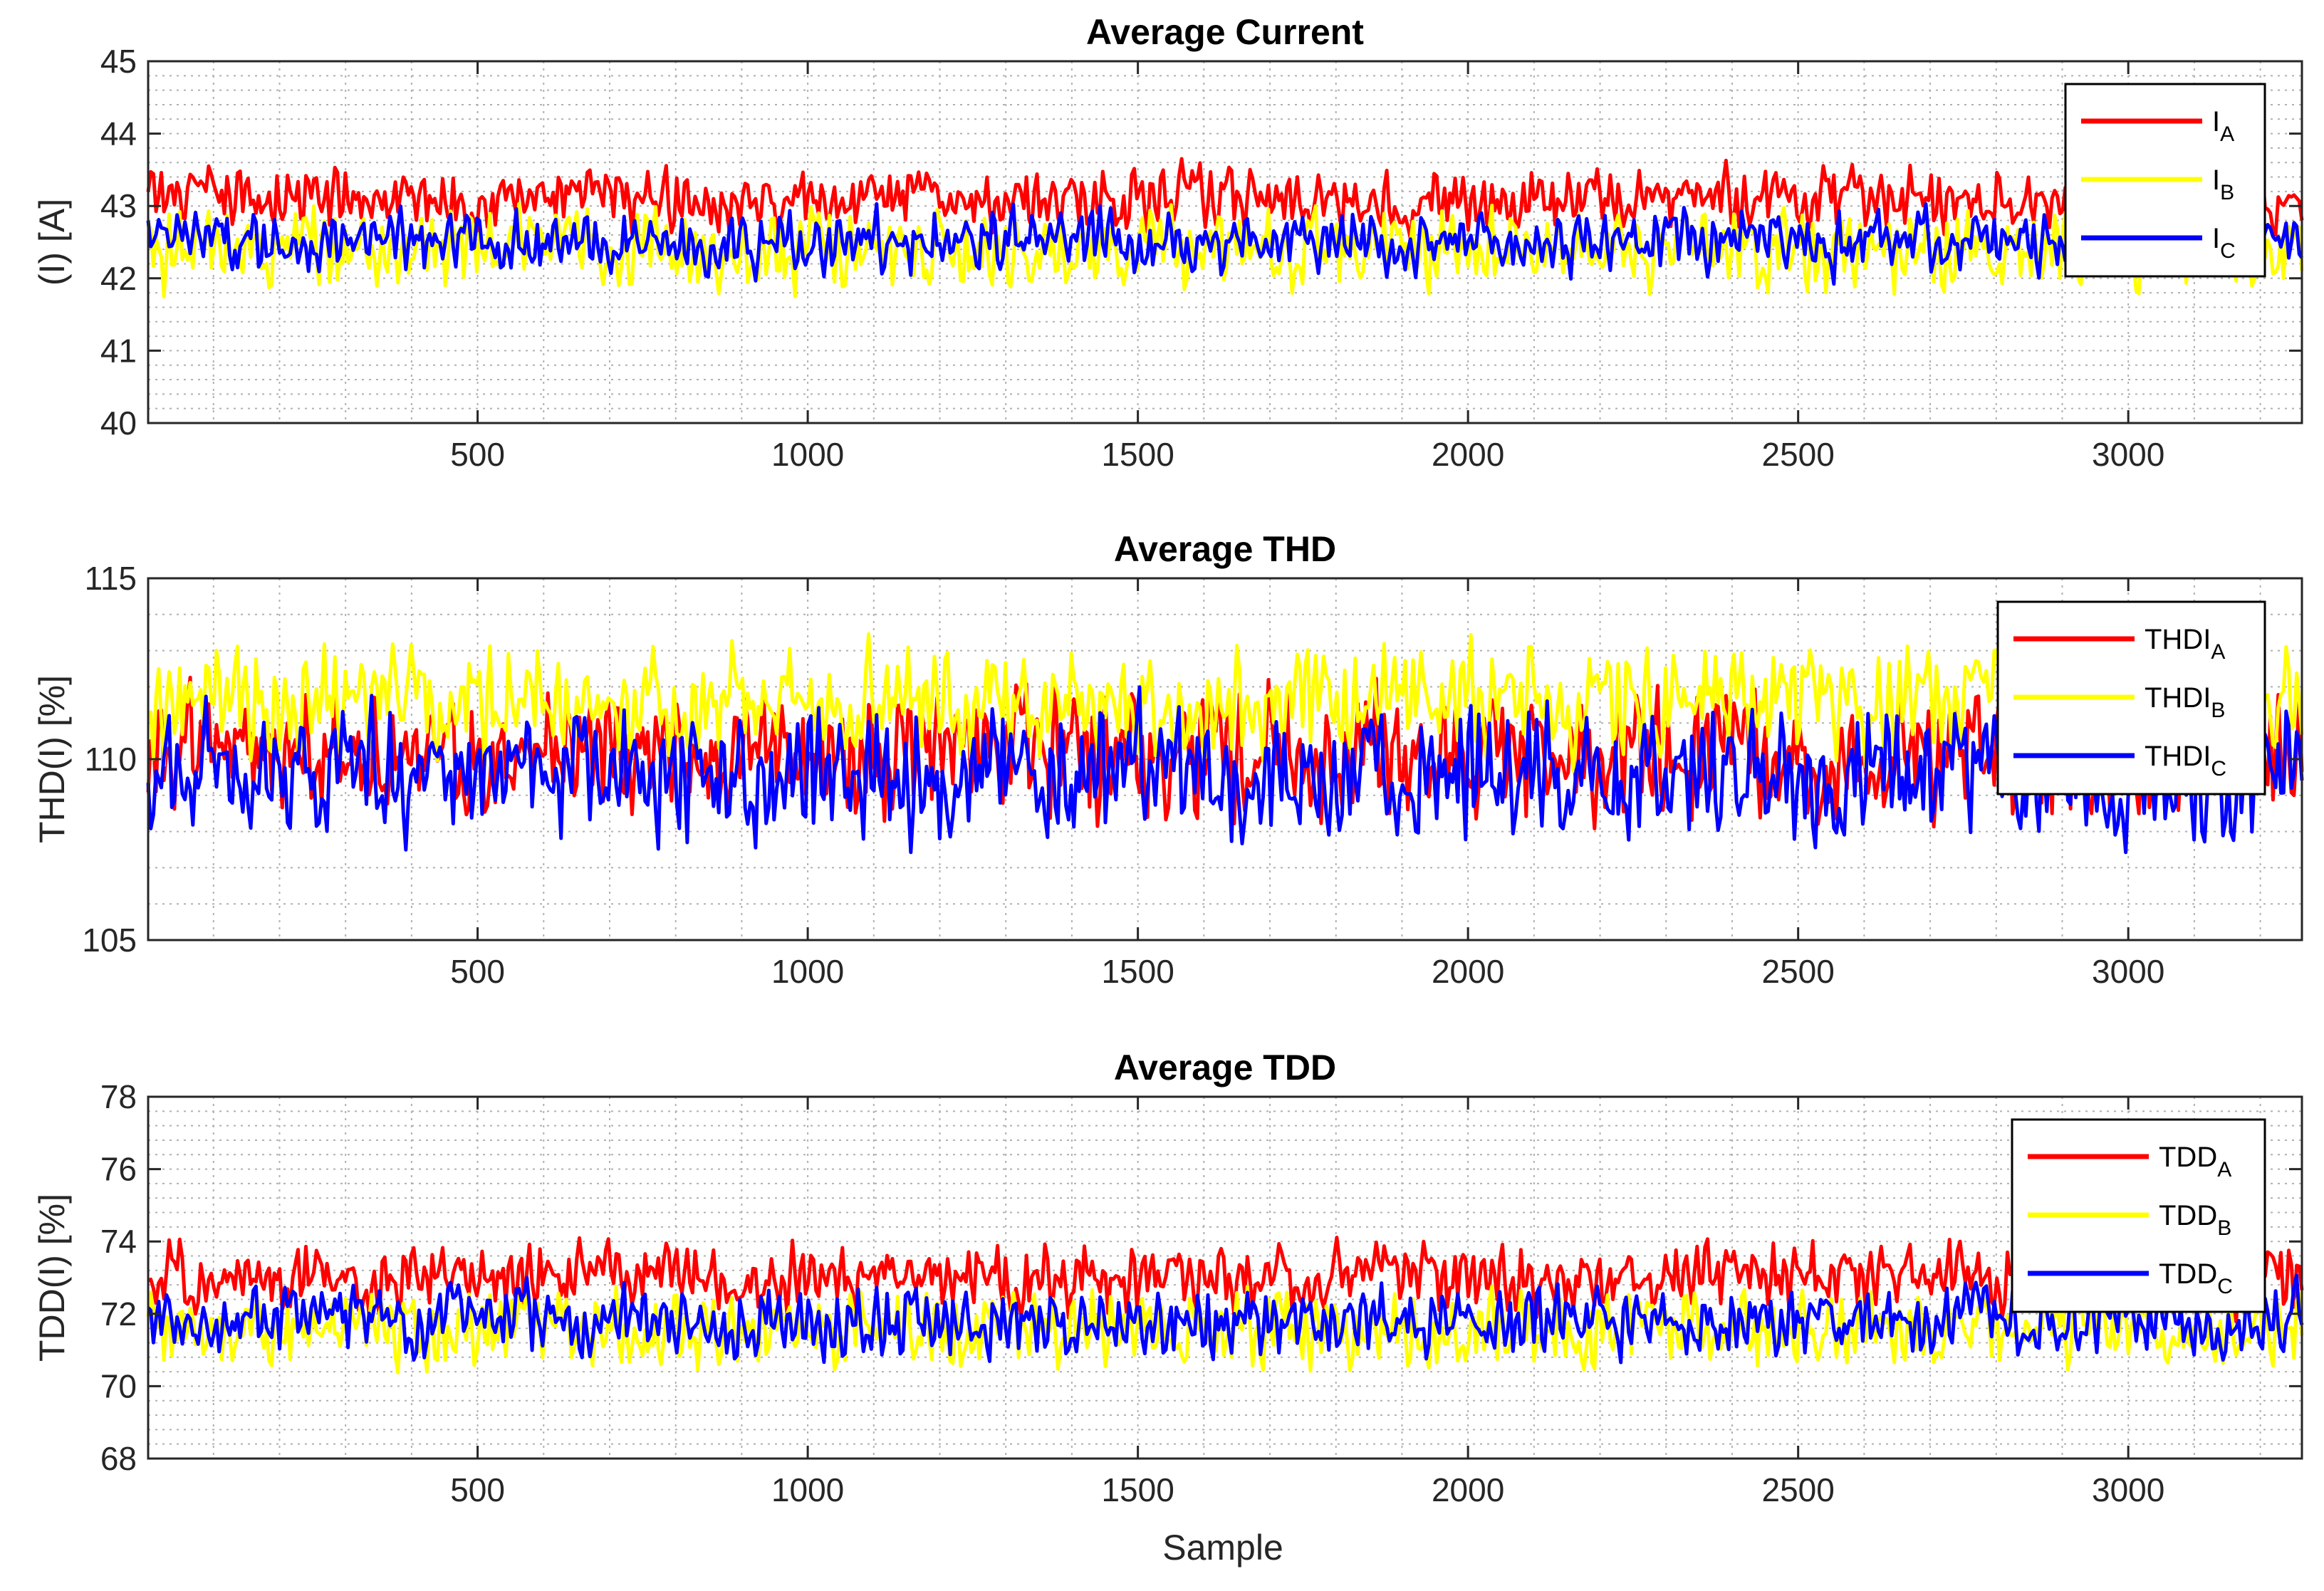 The image size is (2324, 1591). What do you see at coordinates (111, 759) in the screenshot?
I see `y-tick-label: 110` at bounding box center [111, 759].